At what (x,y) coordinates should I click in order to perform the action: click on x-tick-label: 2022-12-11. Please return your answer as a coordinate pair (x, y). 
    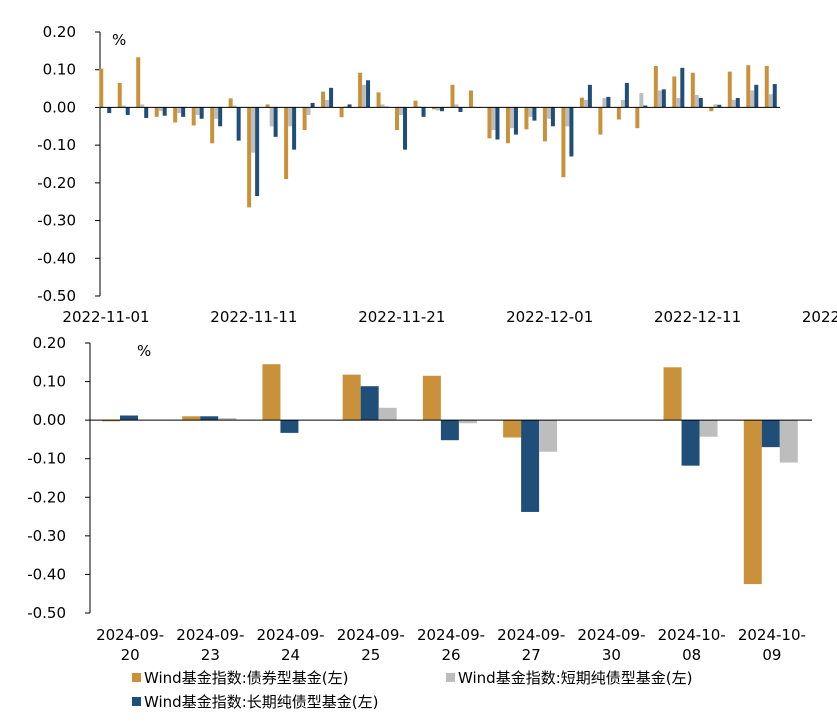
    Looking at the image, I should click on (697, 317).